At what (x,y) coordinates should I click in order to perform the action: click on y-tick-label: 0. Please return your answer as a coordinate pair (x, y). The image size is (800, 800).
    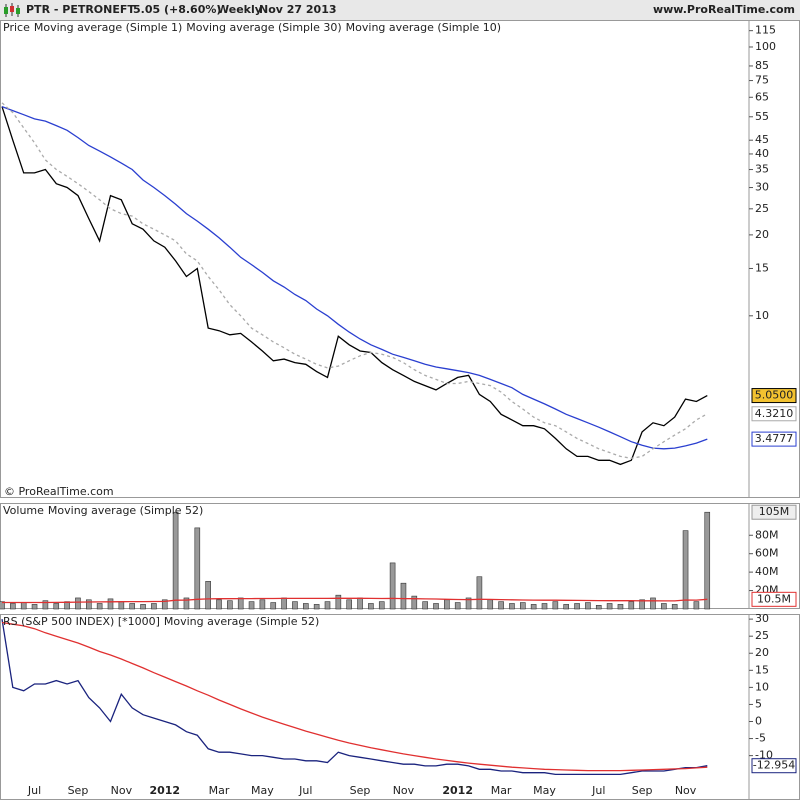
    Looking at the image, I should click on (758, 721).